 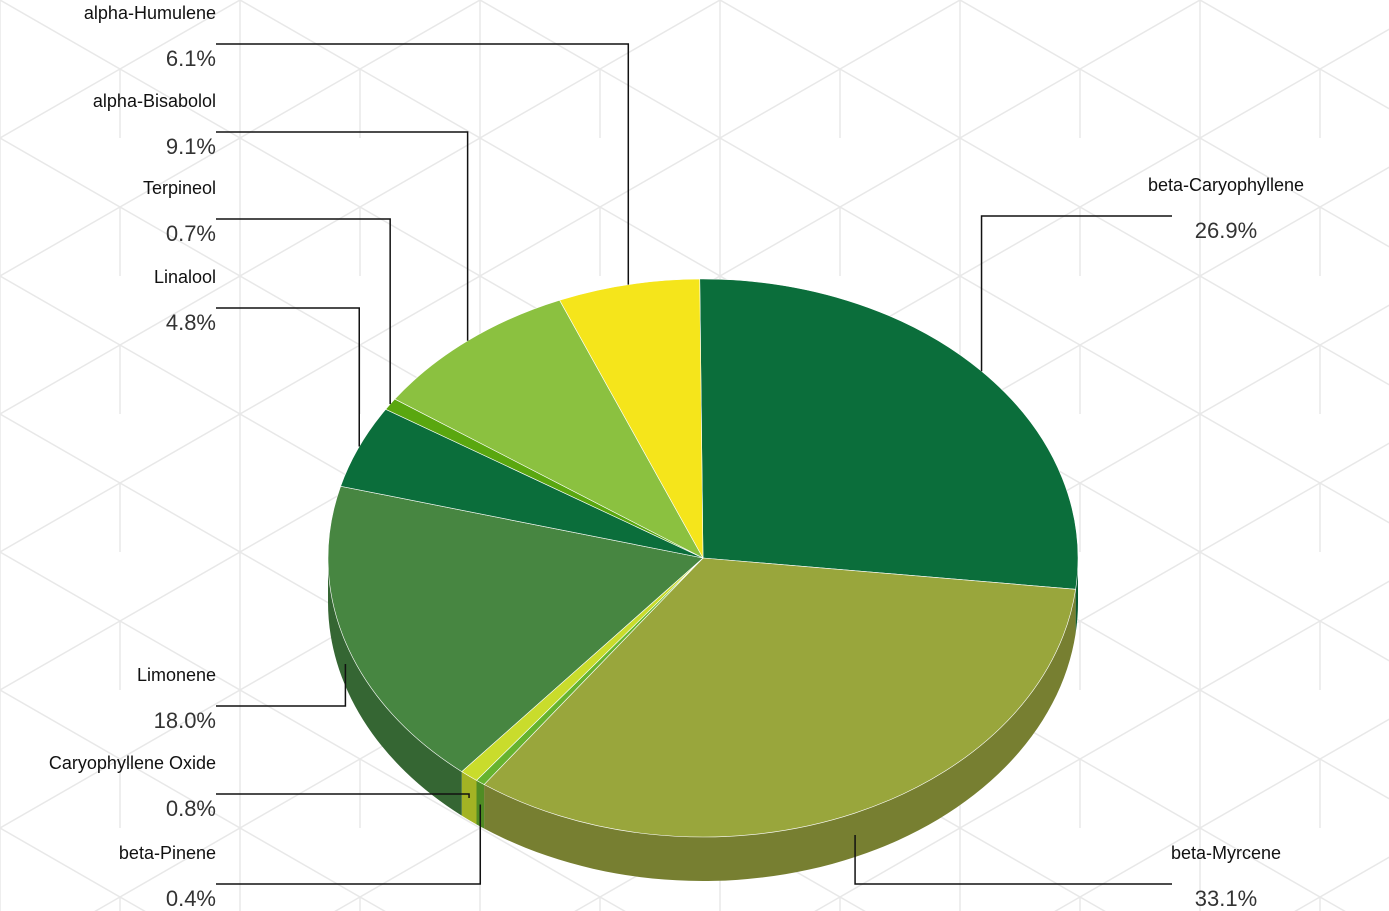 What do you see at coordinates (191, 146) in the screenshot?
I see `slice-percent-label: 9.1%` at bounding box center [191, 146].